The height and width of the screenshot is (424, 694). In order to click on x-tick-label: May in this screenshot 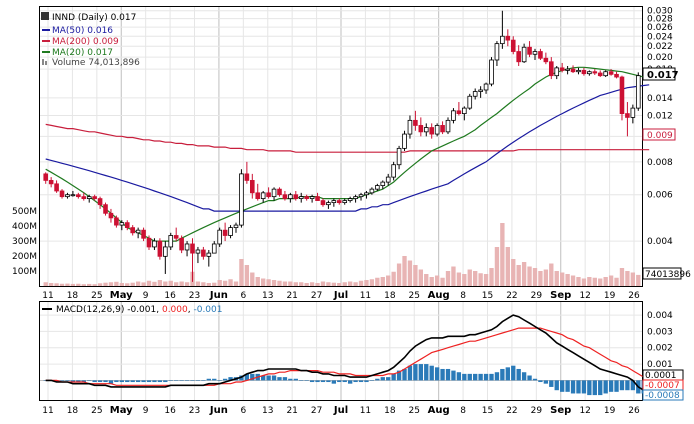, I will do `click(121, 295)`.